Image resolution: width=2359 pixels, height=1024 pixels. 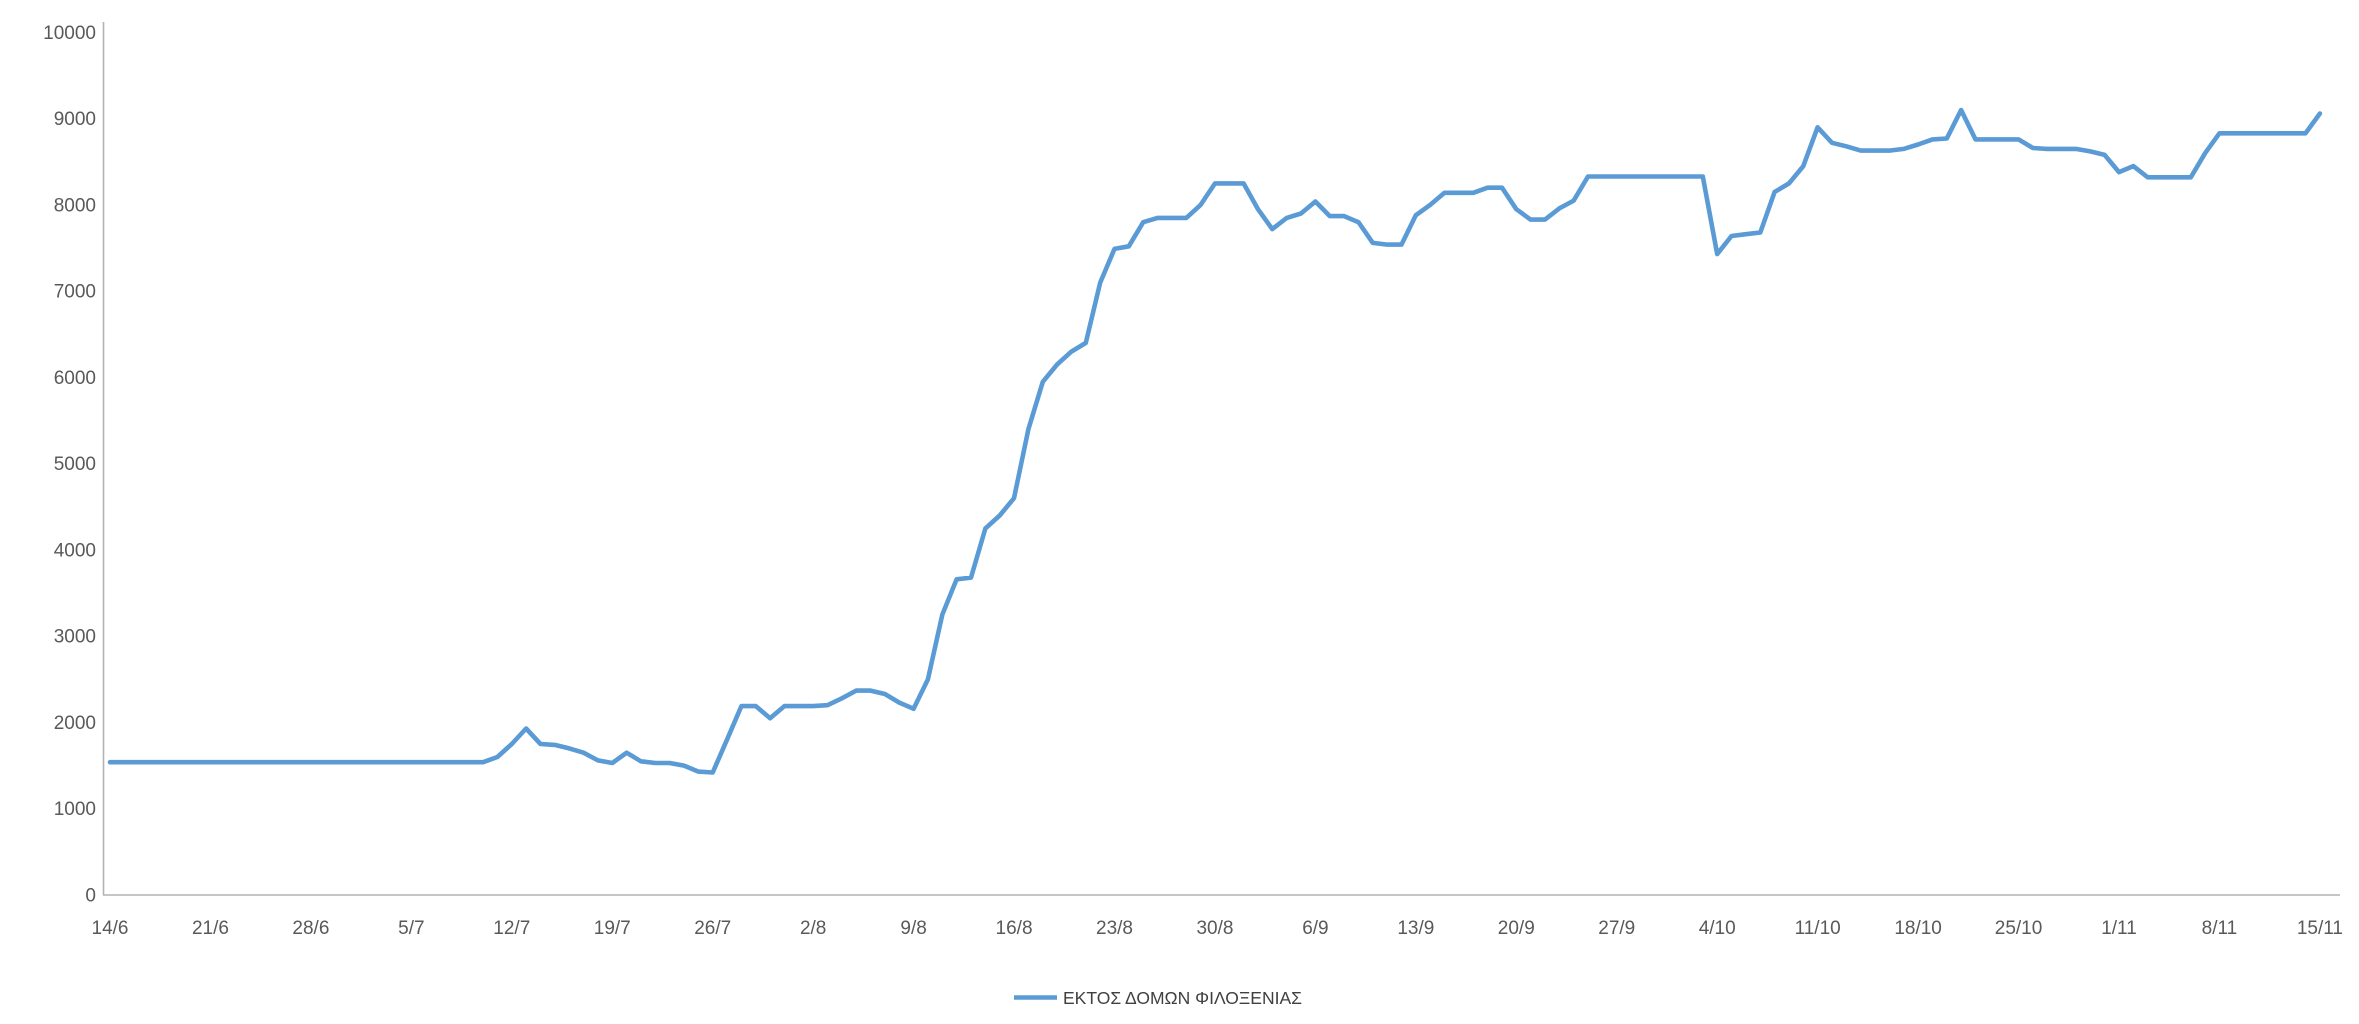 What do you see at coordinates (75, 809) in the screenshot?
I see `y-tick-label: 1000` at bounding box center [75, 809].